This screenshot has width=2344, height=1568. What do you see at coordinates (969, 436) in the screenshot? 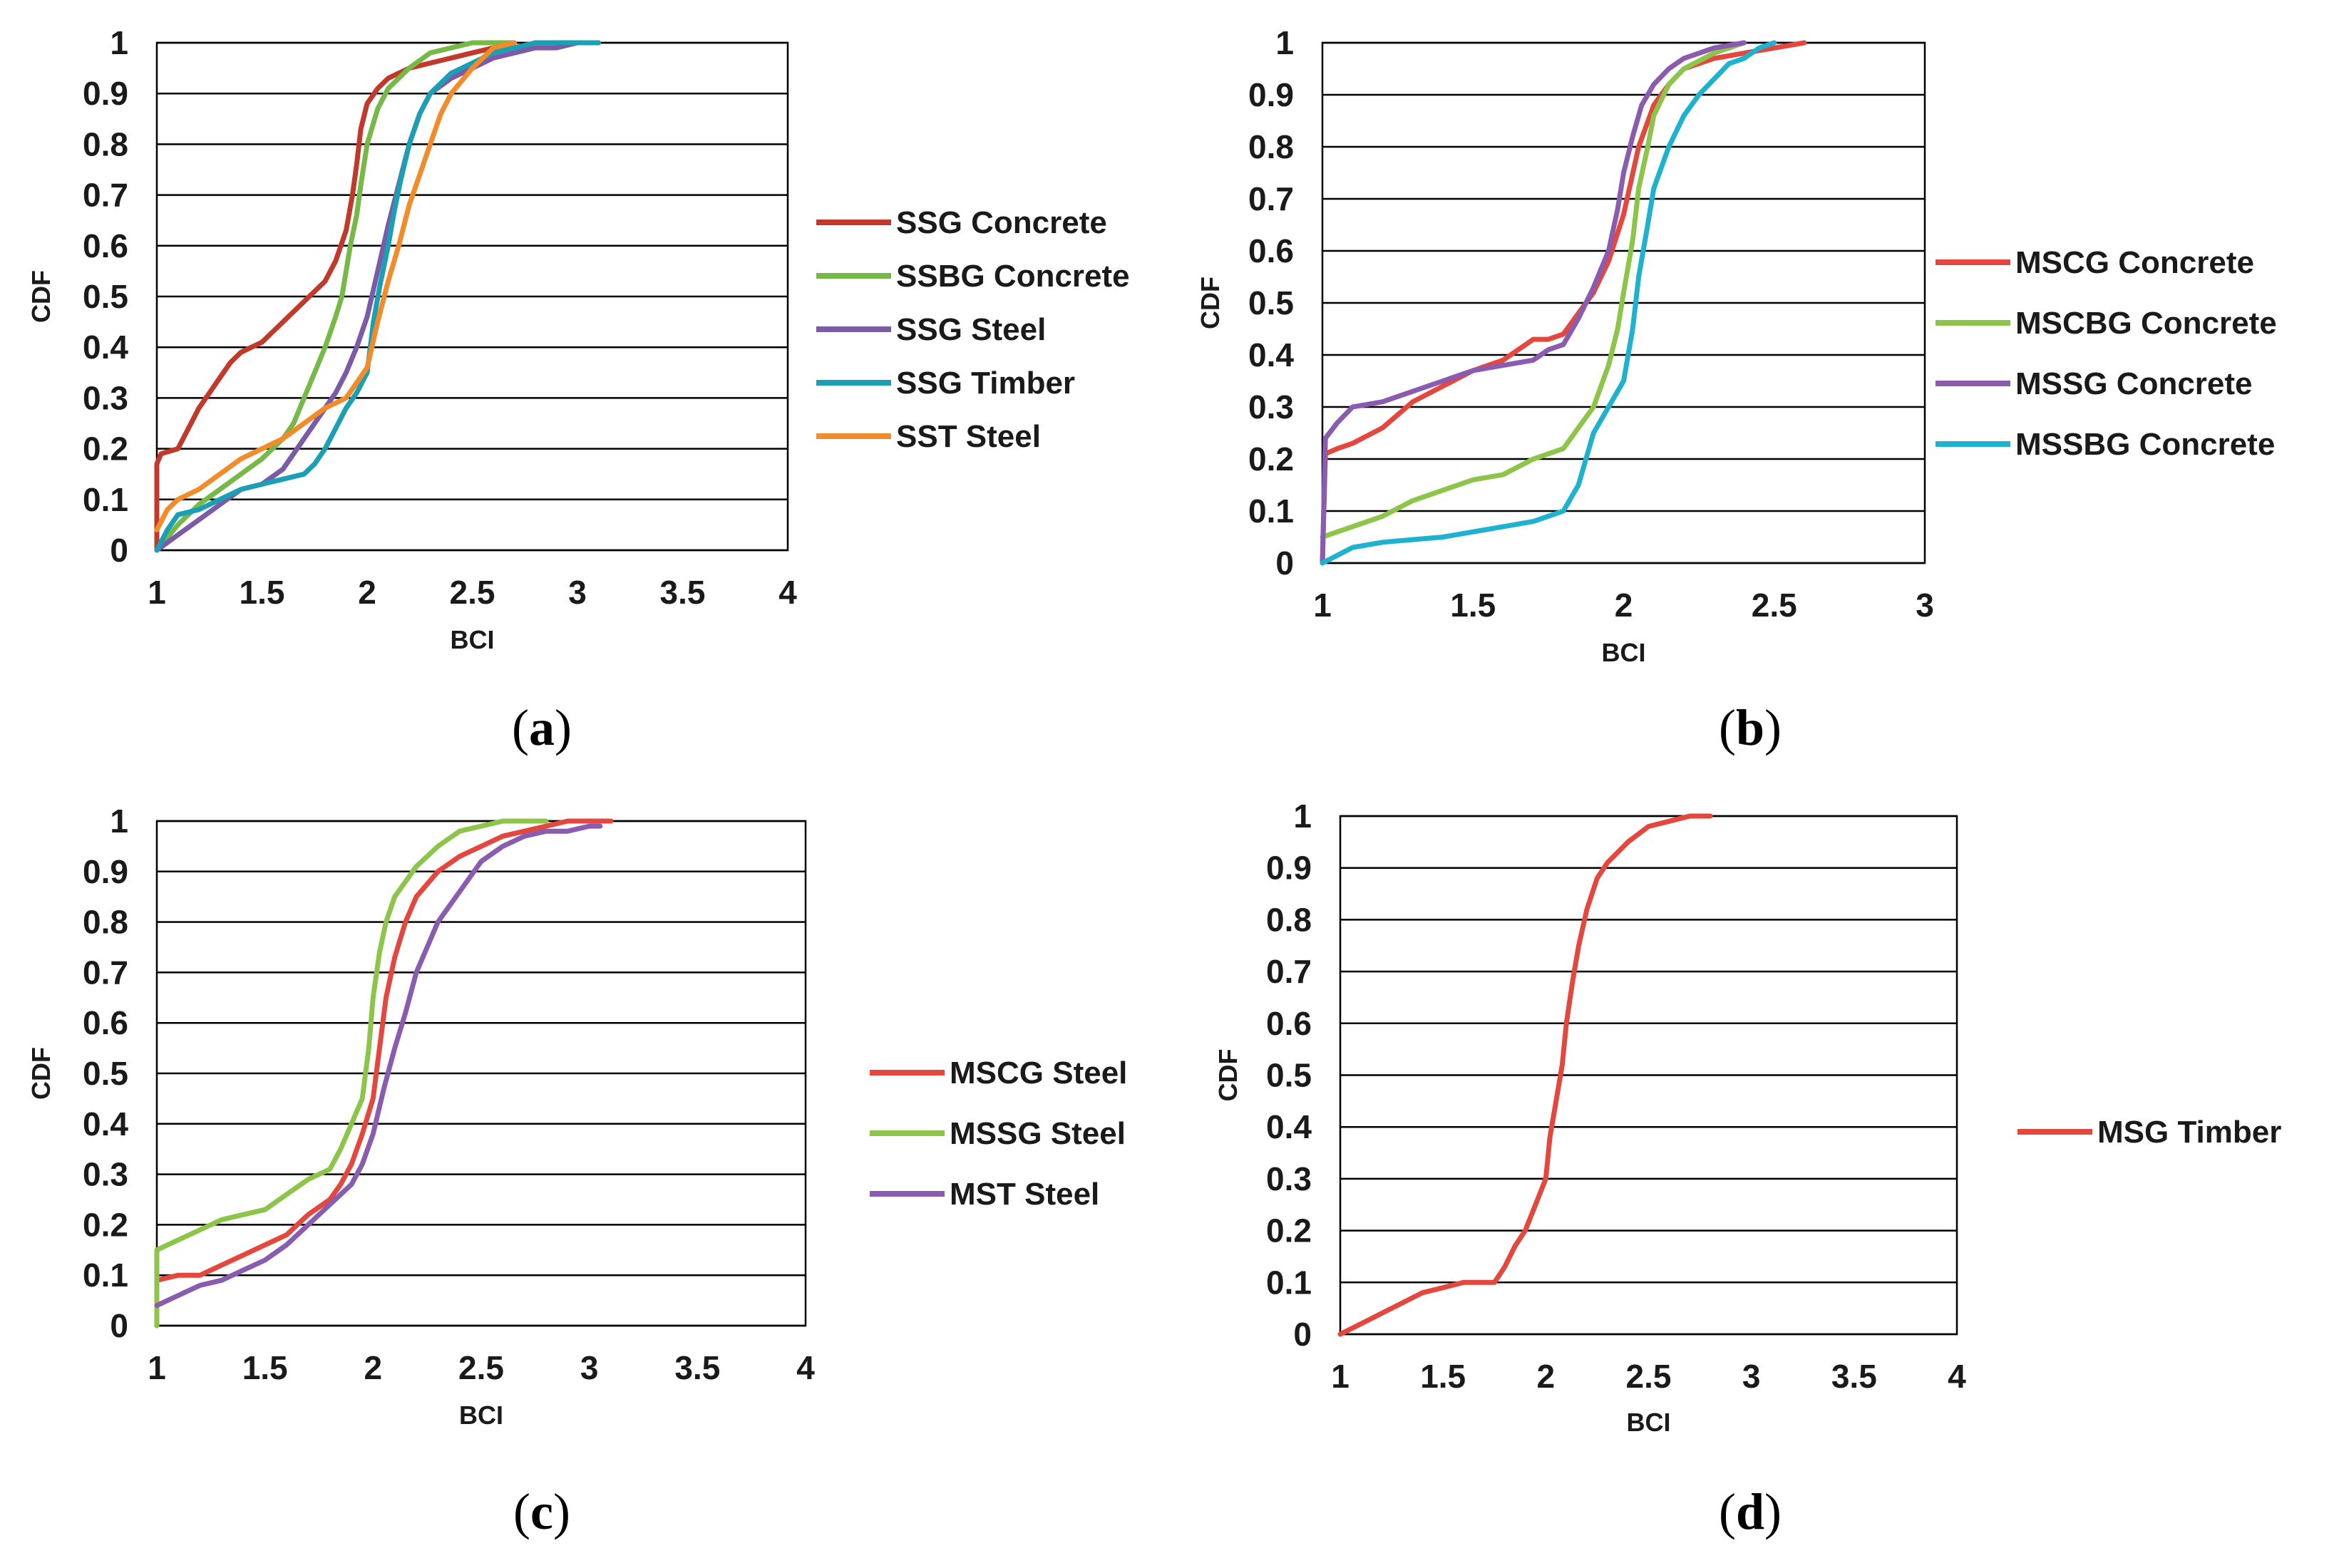
I see `legend-label: SST Steel` at bounding box center [969, 436].